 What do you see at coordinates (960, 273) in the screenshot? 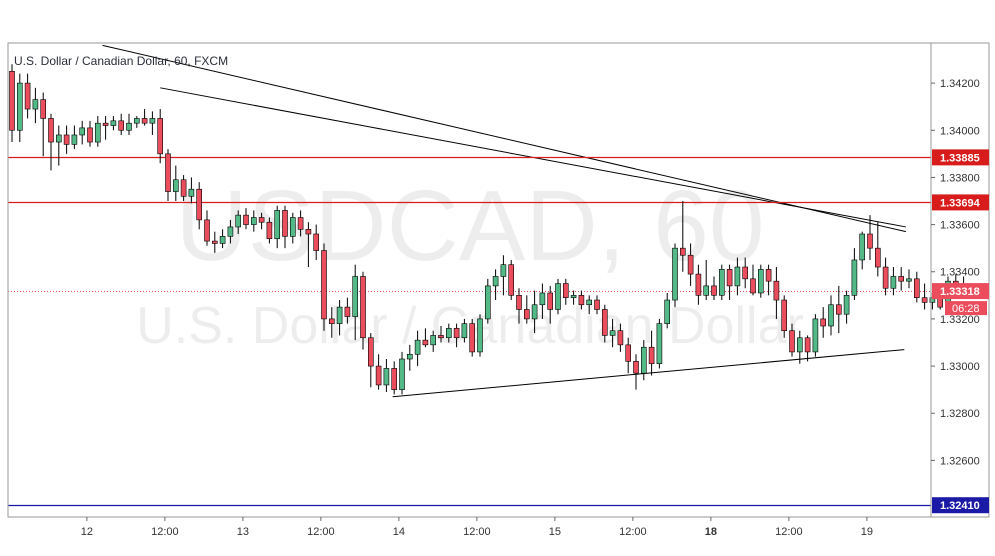
I see `y-tick-label-4: 1.33400` at bounding box center [960, 273].